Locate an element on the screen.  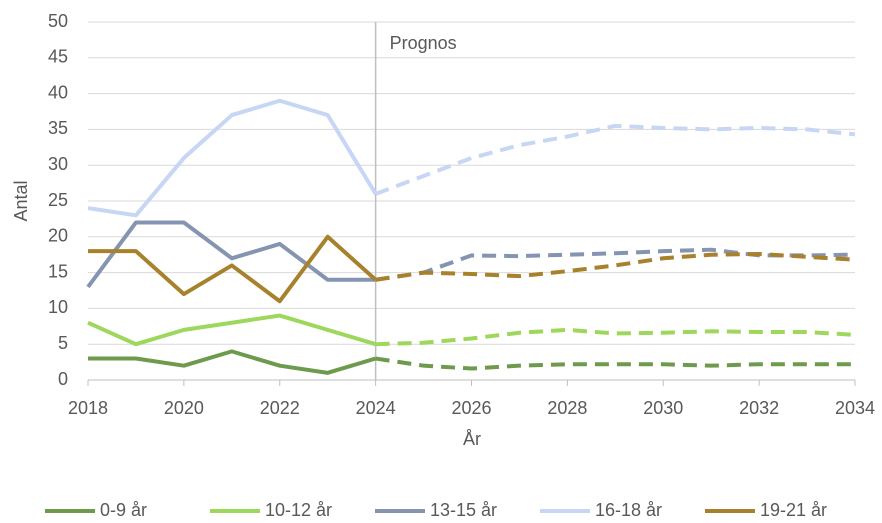
x-tick-label: 2032 is located at coordinates (759, 408).